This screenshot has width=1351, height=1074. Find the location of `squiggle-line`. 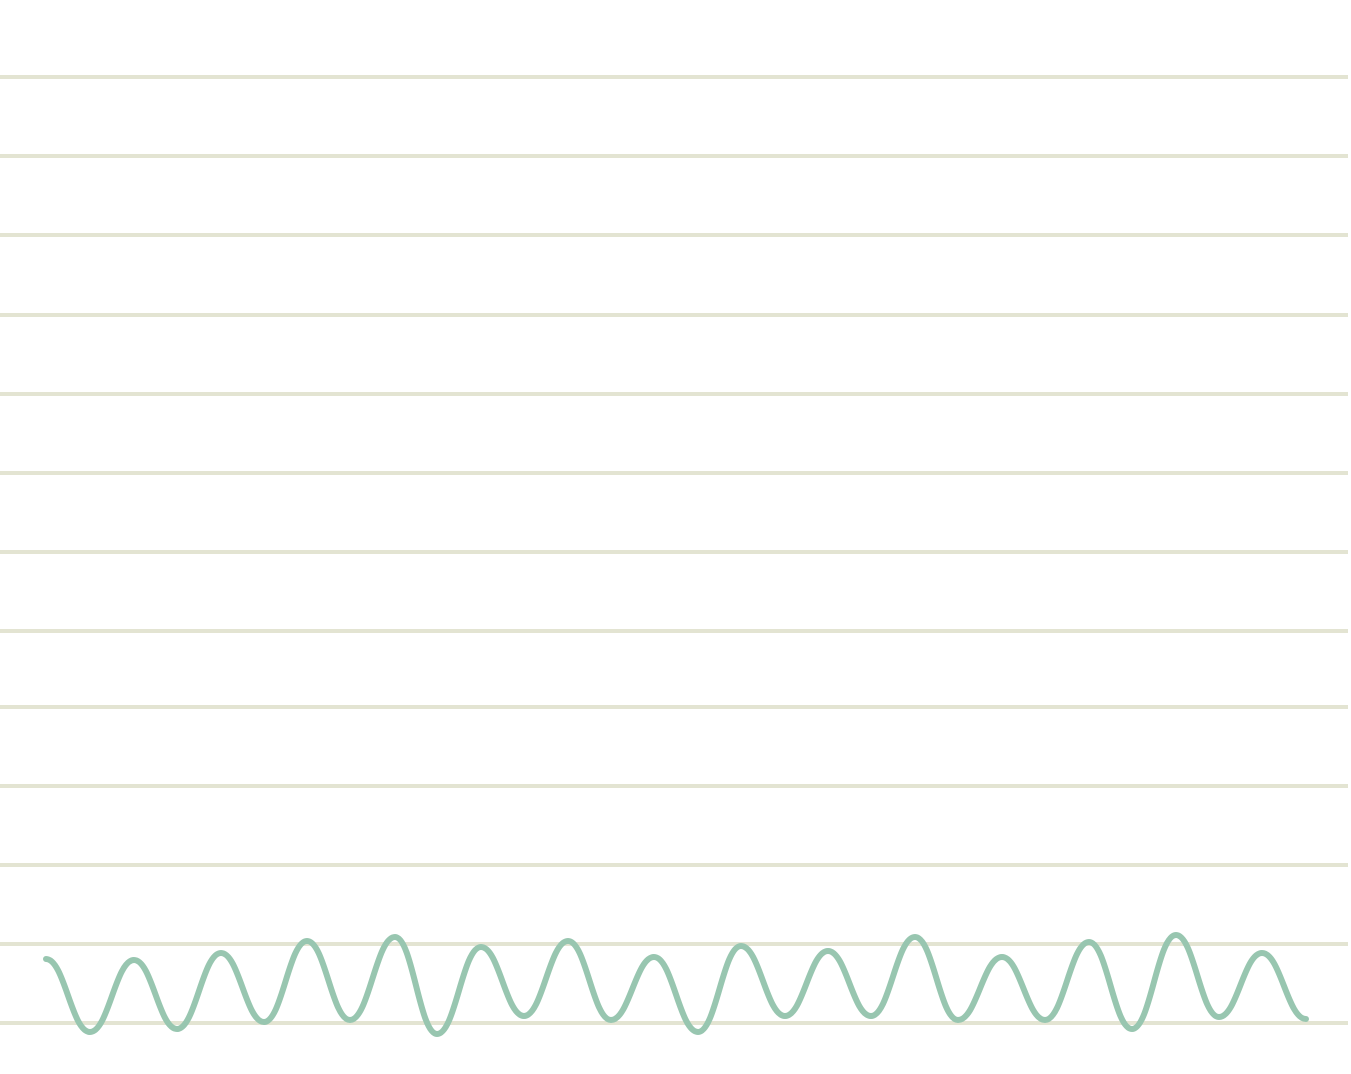

squiggle-line is located at coordinates (676, 984).